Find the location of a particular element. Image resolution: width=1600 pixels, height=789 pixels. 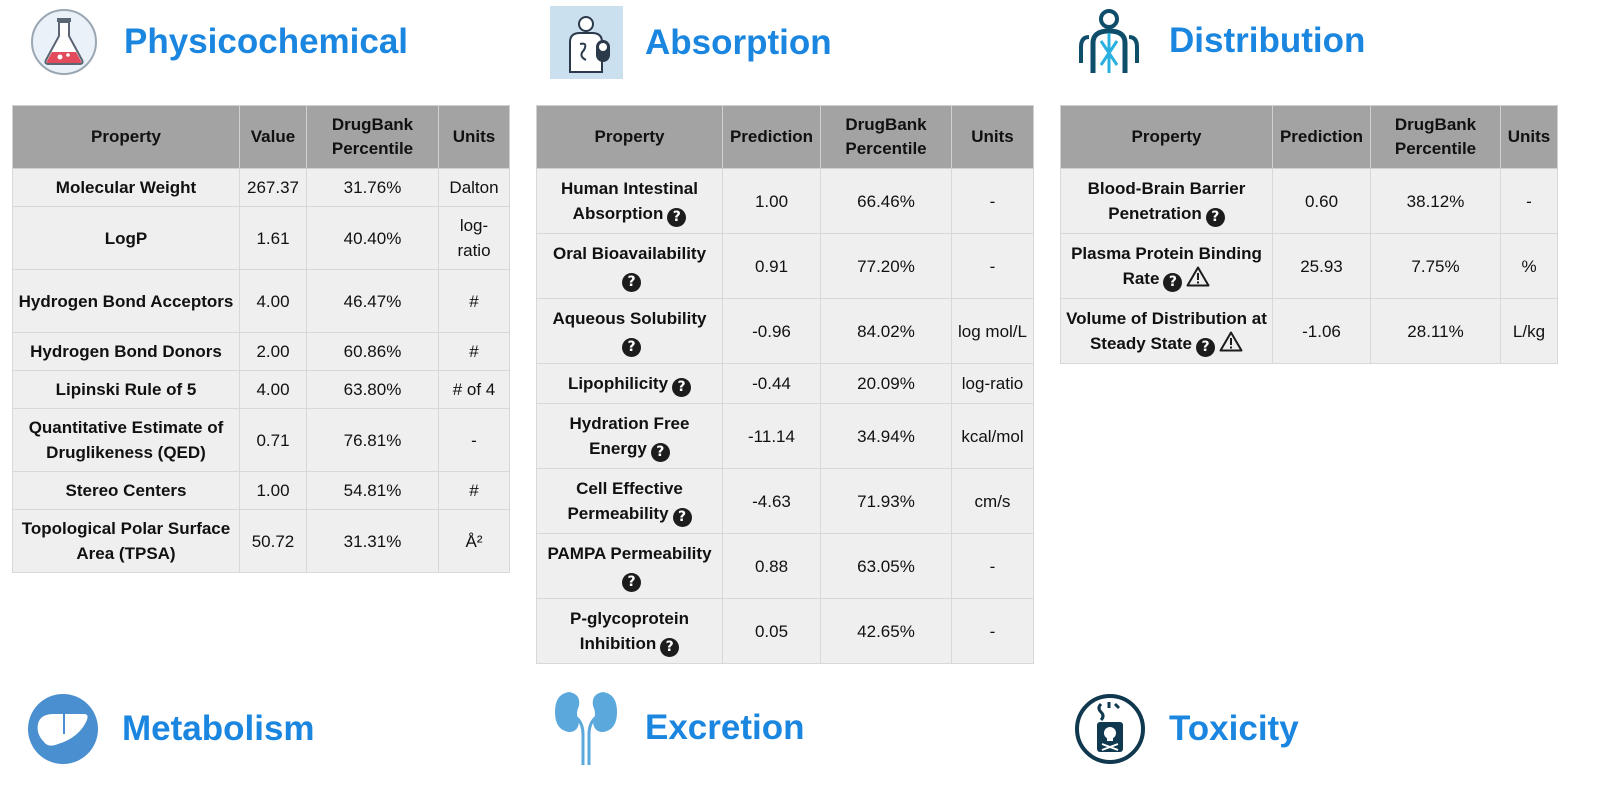

property-value: 0.88 is located at coordinates (771, 566).